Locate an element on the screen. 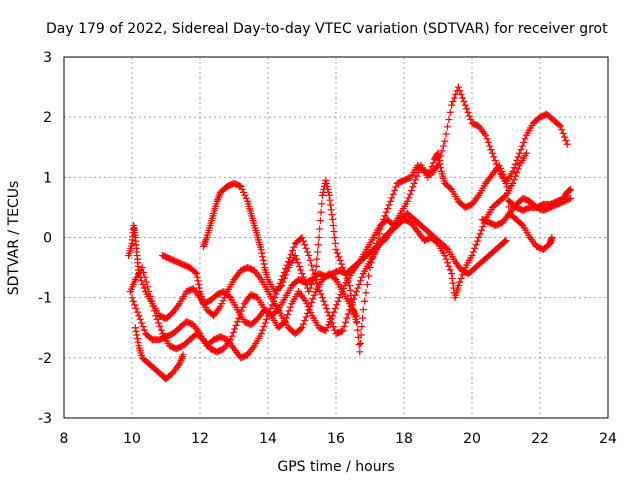  y-tick-label: 0 is located at coordinates (47, 239).